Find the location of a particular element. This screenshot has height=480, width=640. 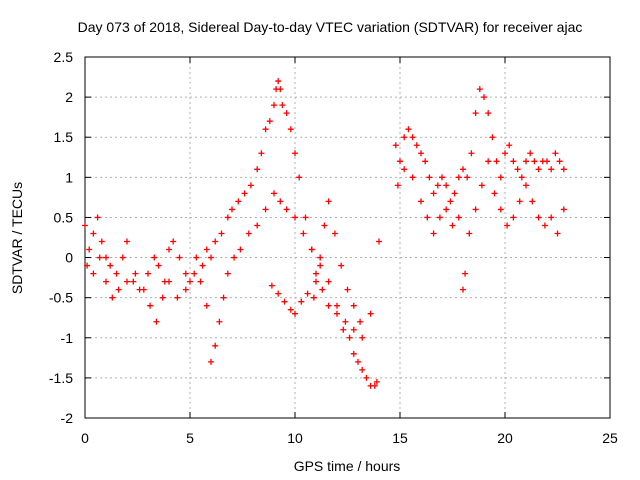

y-tick-label: -2 is located at coordinates (67, 418).